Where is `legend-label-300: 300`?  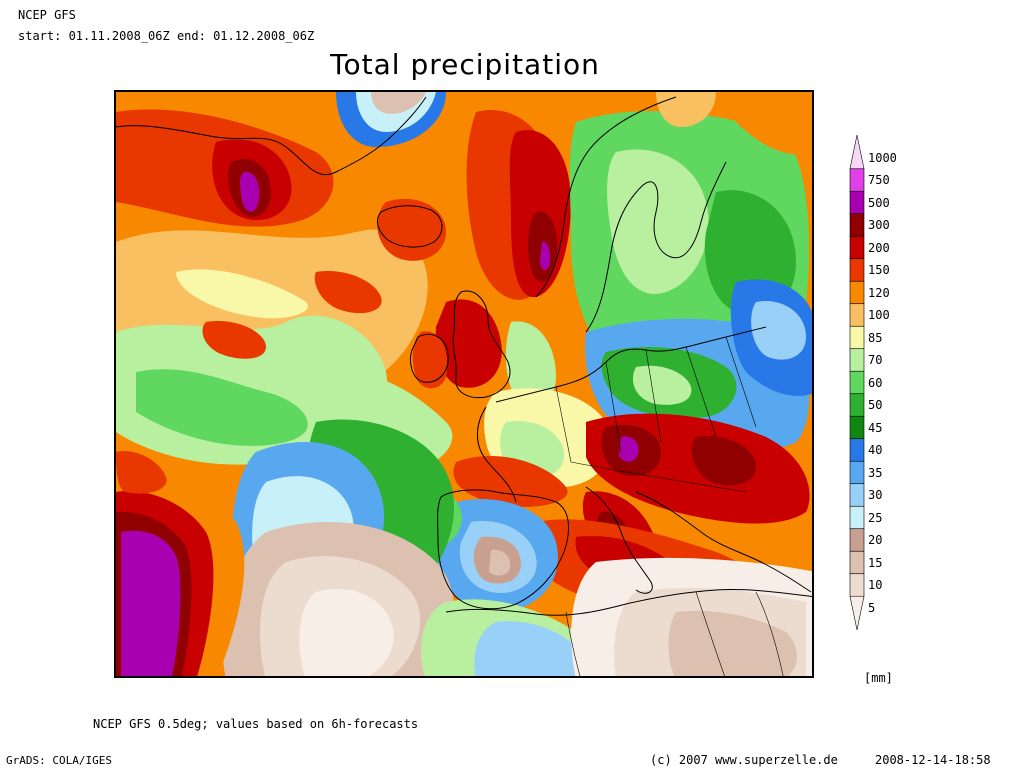
legend-label-300: 300 is located at coordinates (879, 225).